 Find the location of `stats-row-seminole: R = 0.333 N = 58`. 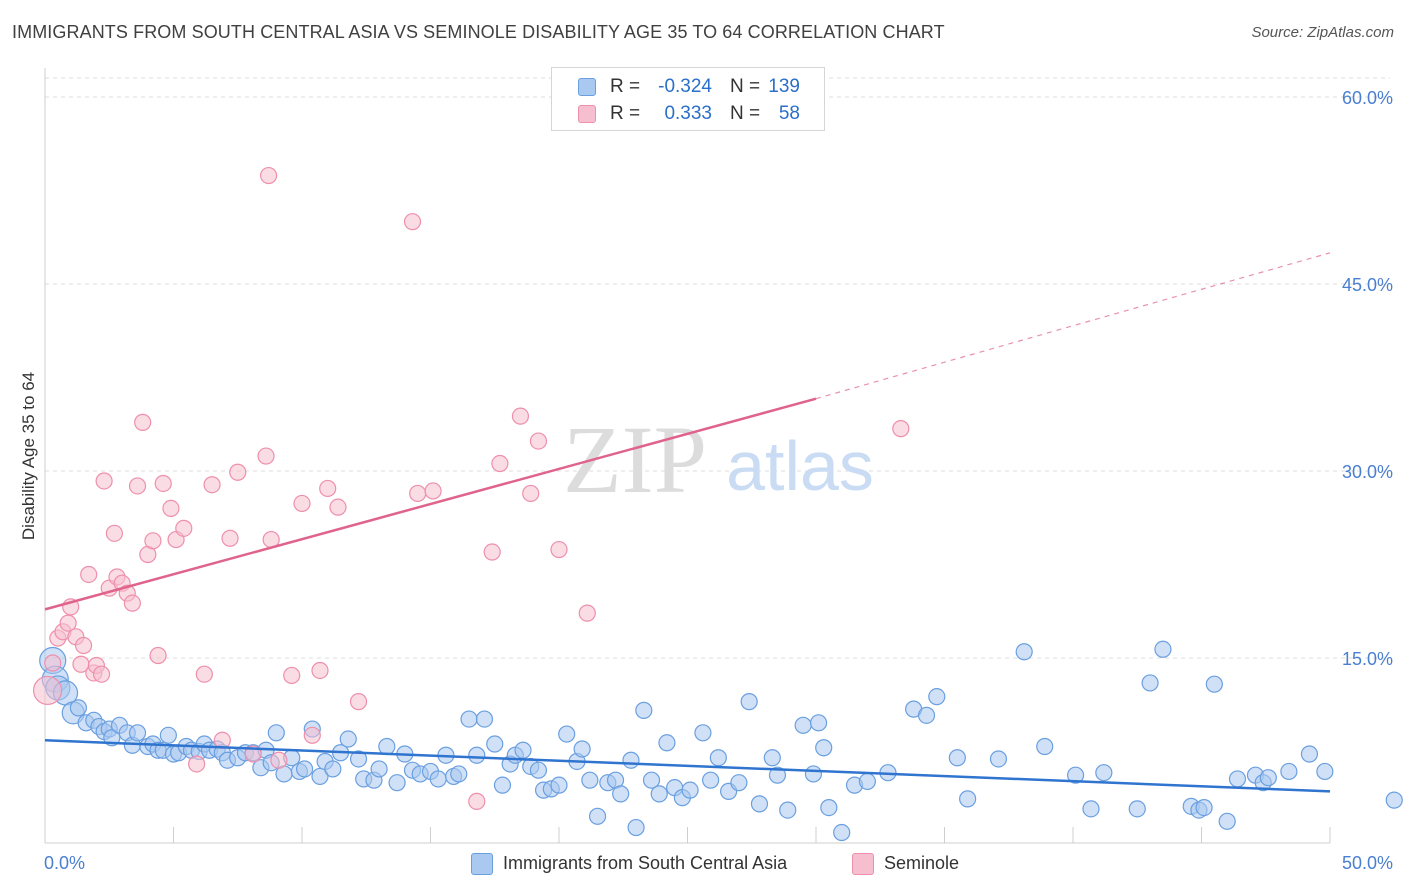

stats-row-seminole: R = 0.333 N = 58 is located at coordinates (688, 114).